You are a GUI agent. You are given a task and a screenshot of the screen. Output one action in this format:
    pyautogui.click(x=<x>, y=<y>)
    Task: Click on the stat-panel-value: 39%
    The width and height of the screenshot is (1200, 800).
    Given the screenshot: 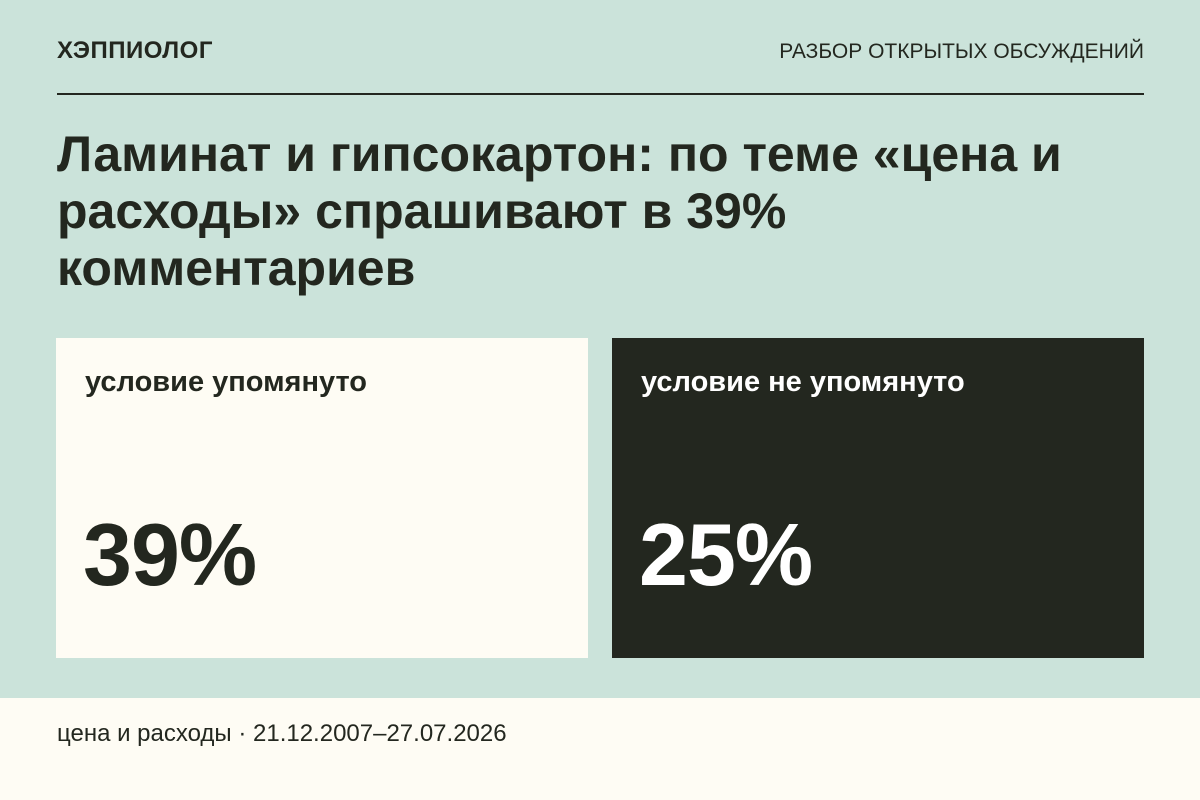 What is the action you would take?
    pyautogui.click(x=170, y=554)
    